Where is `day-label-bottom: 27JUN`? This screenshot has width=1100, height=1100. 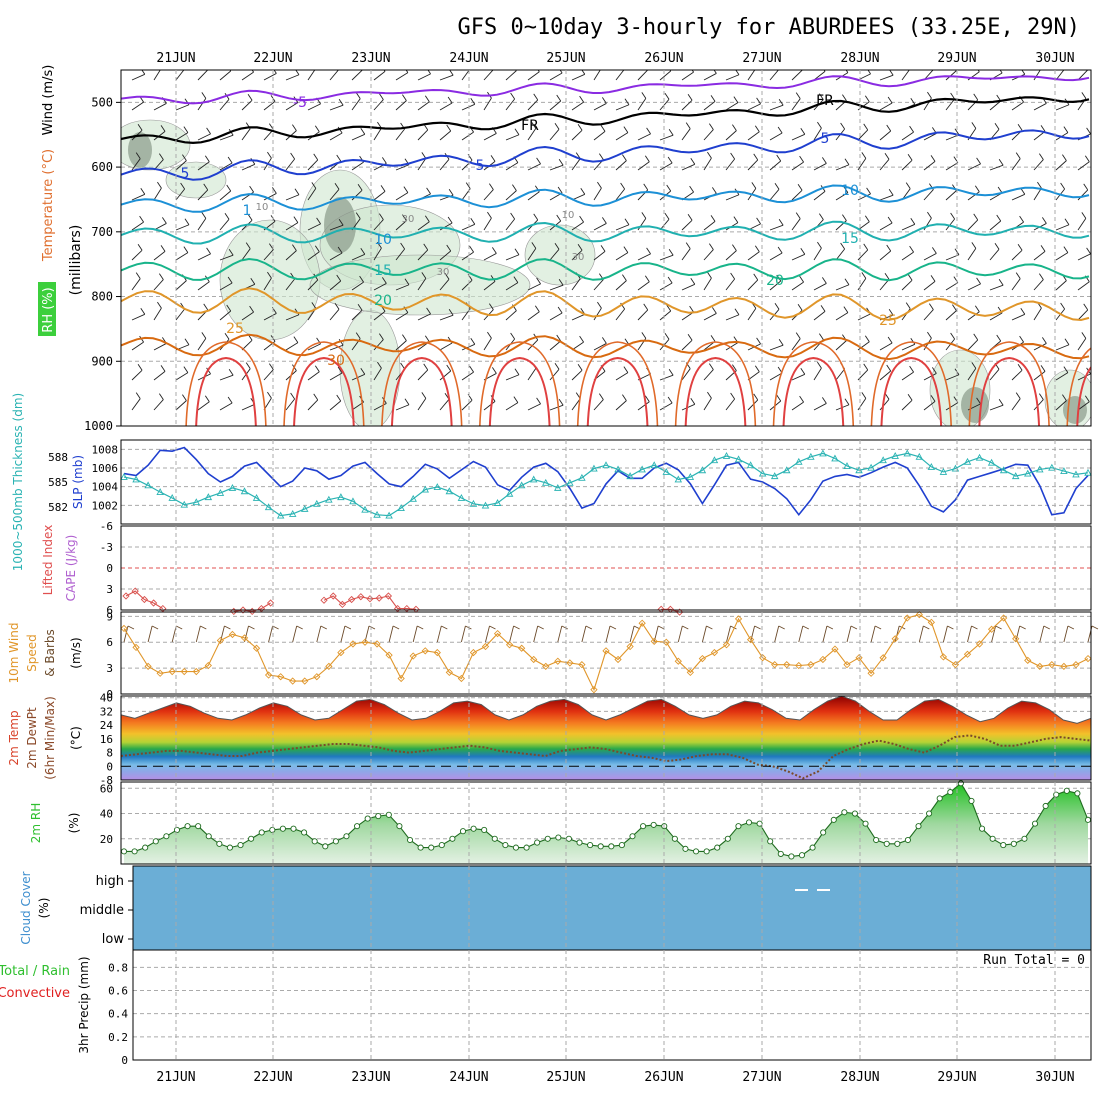
day-label-bottom: 27JUN is located at coordinates (761, 1077).